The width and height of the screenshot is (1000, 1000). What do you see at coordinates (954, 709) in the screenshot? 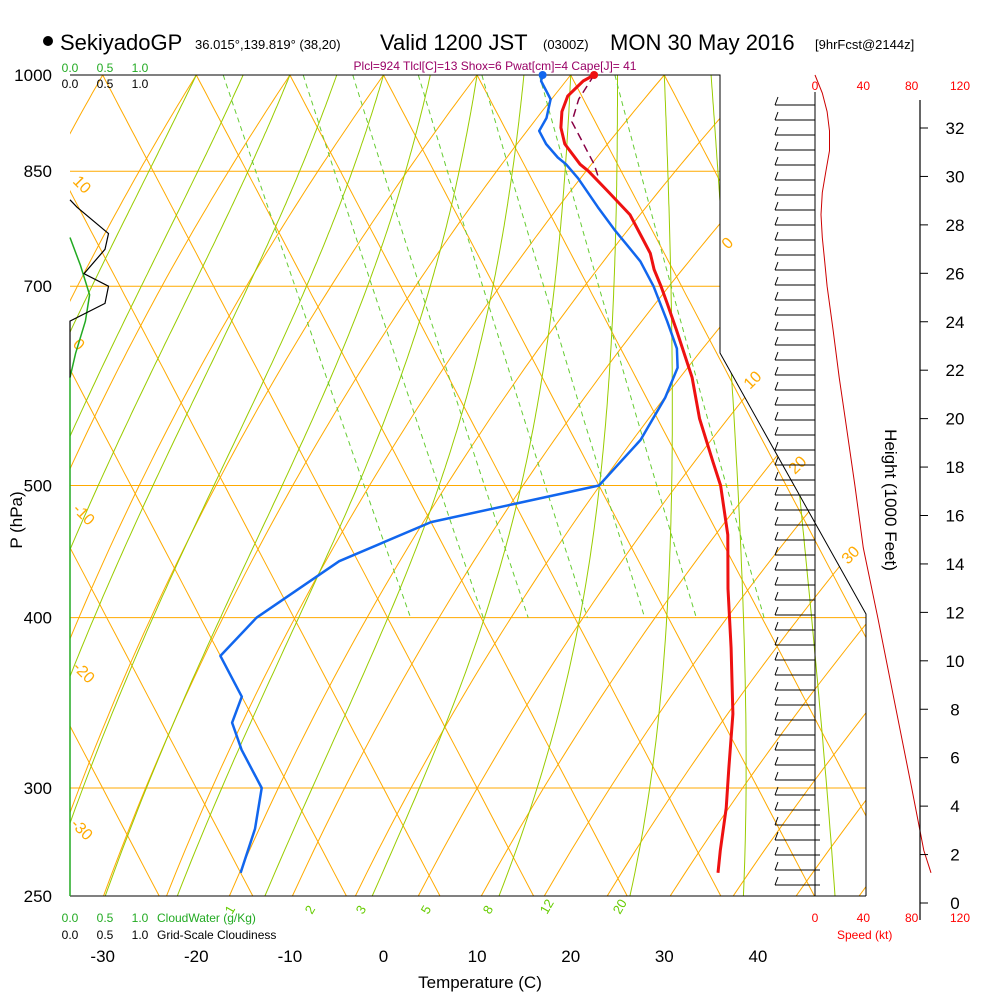
I see `height-tick-label: 8` at bounding box center [954, 709].